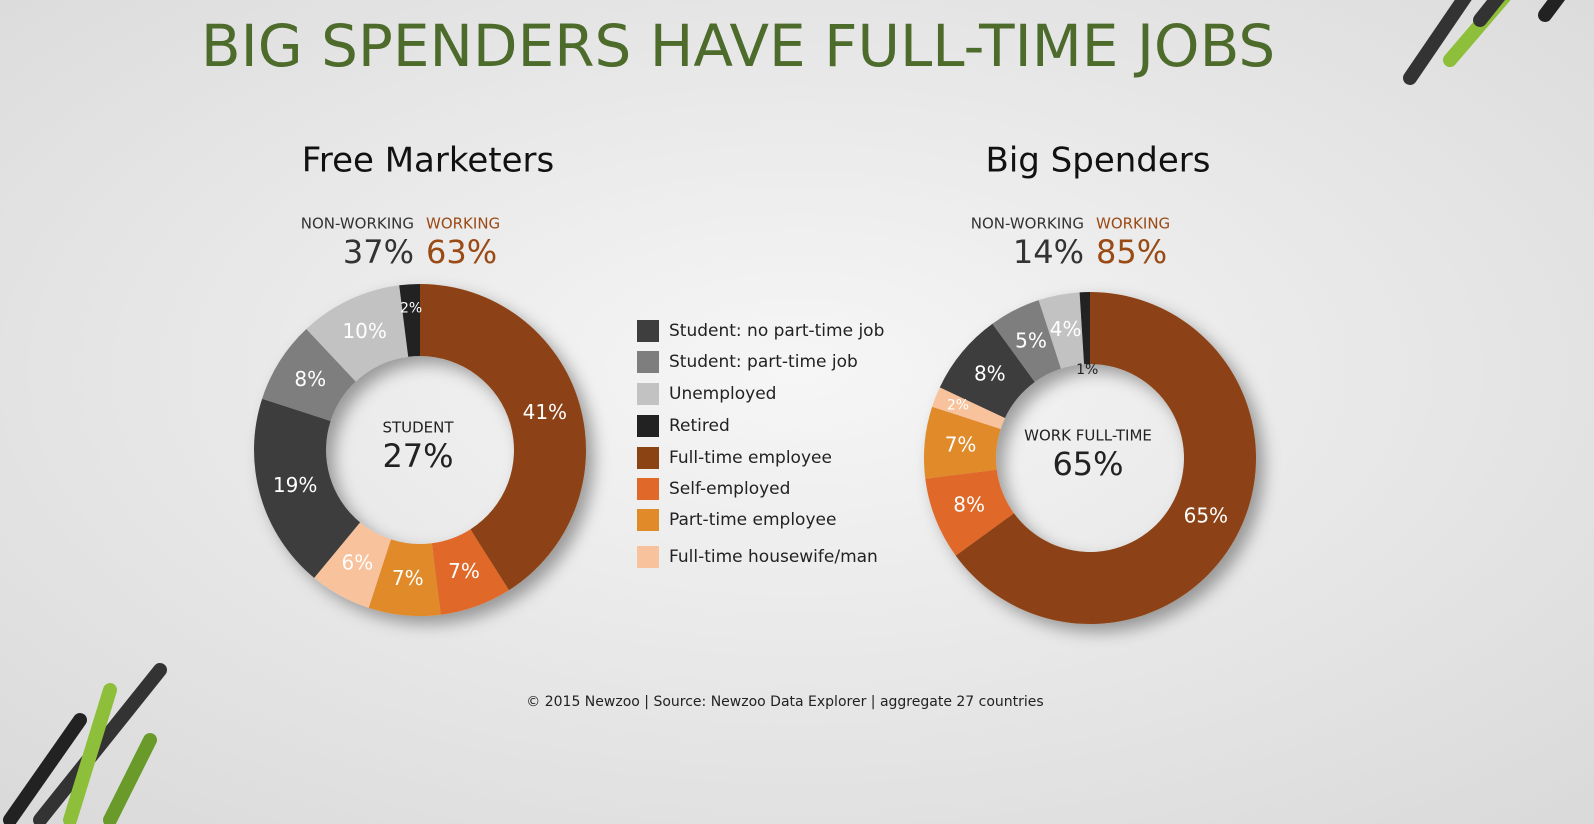  I want to click on data-label: 6%, so click(358, 562).